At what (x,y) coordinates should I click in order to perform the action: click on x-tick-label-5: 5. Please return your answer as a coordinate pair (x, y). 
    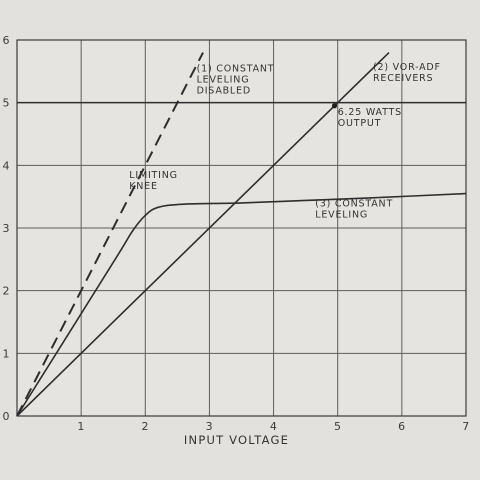
    Looking at the image, I should click on (338, 426).